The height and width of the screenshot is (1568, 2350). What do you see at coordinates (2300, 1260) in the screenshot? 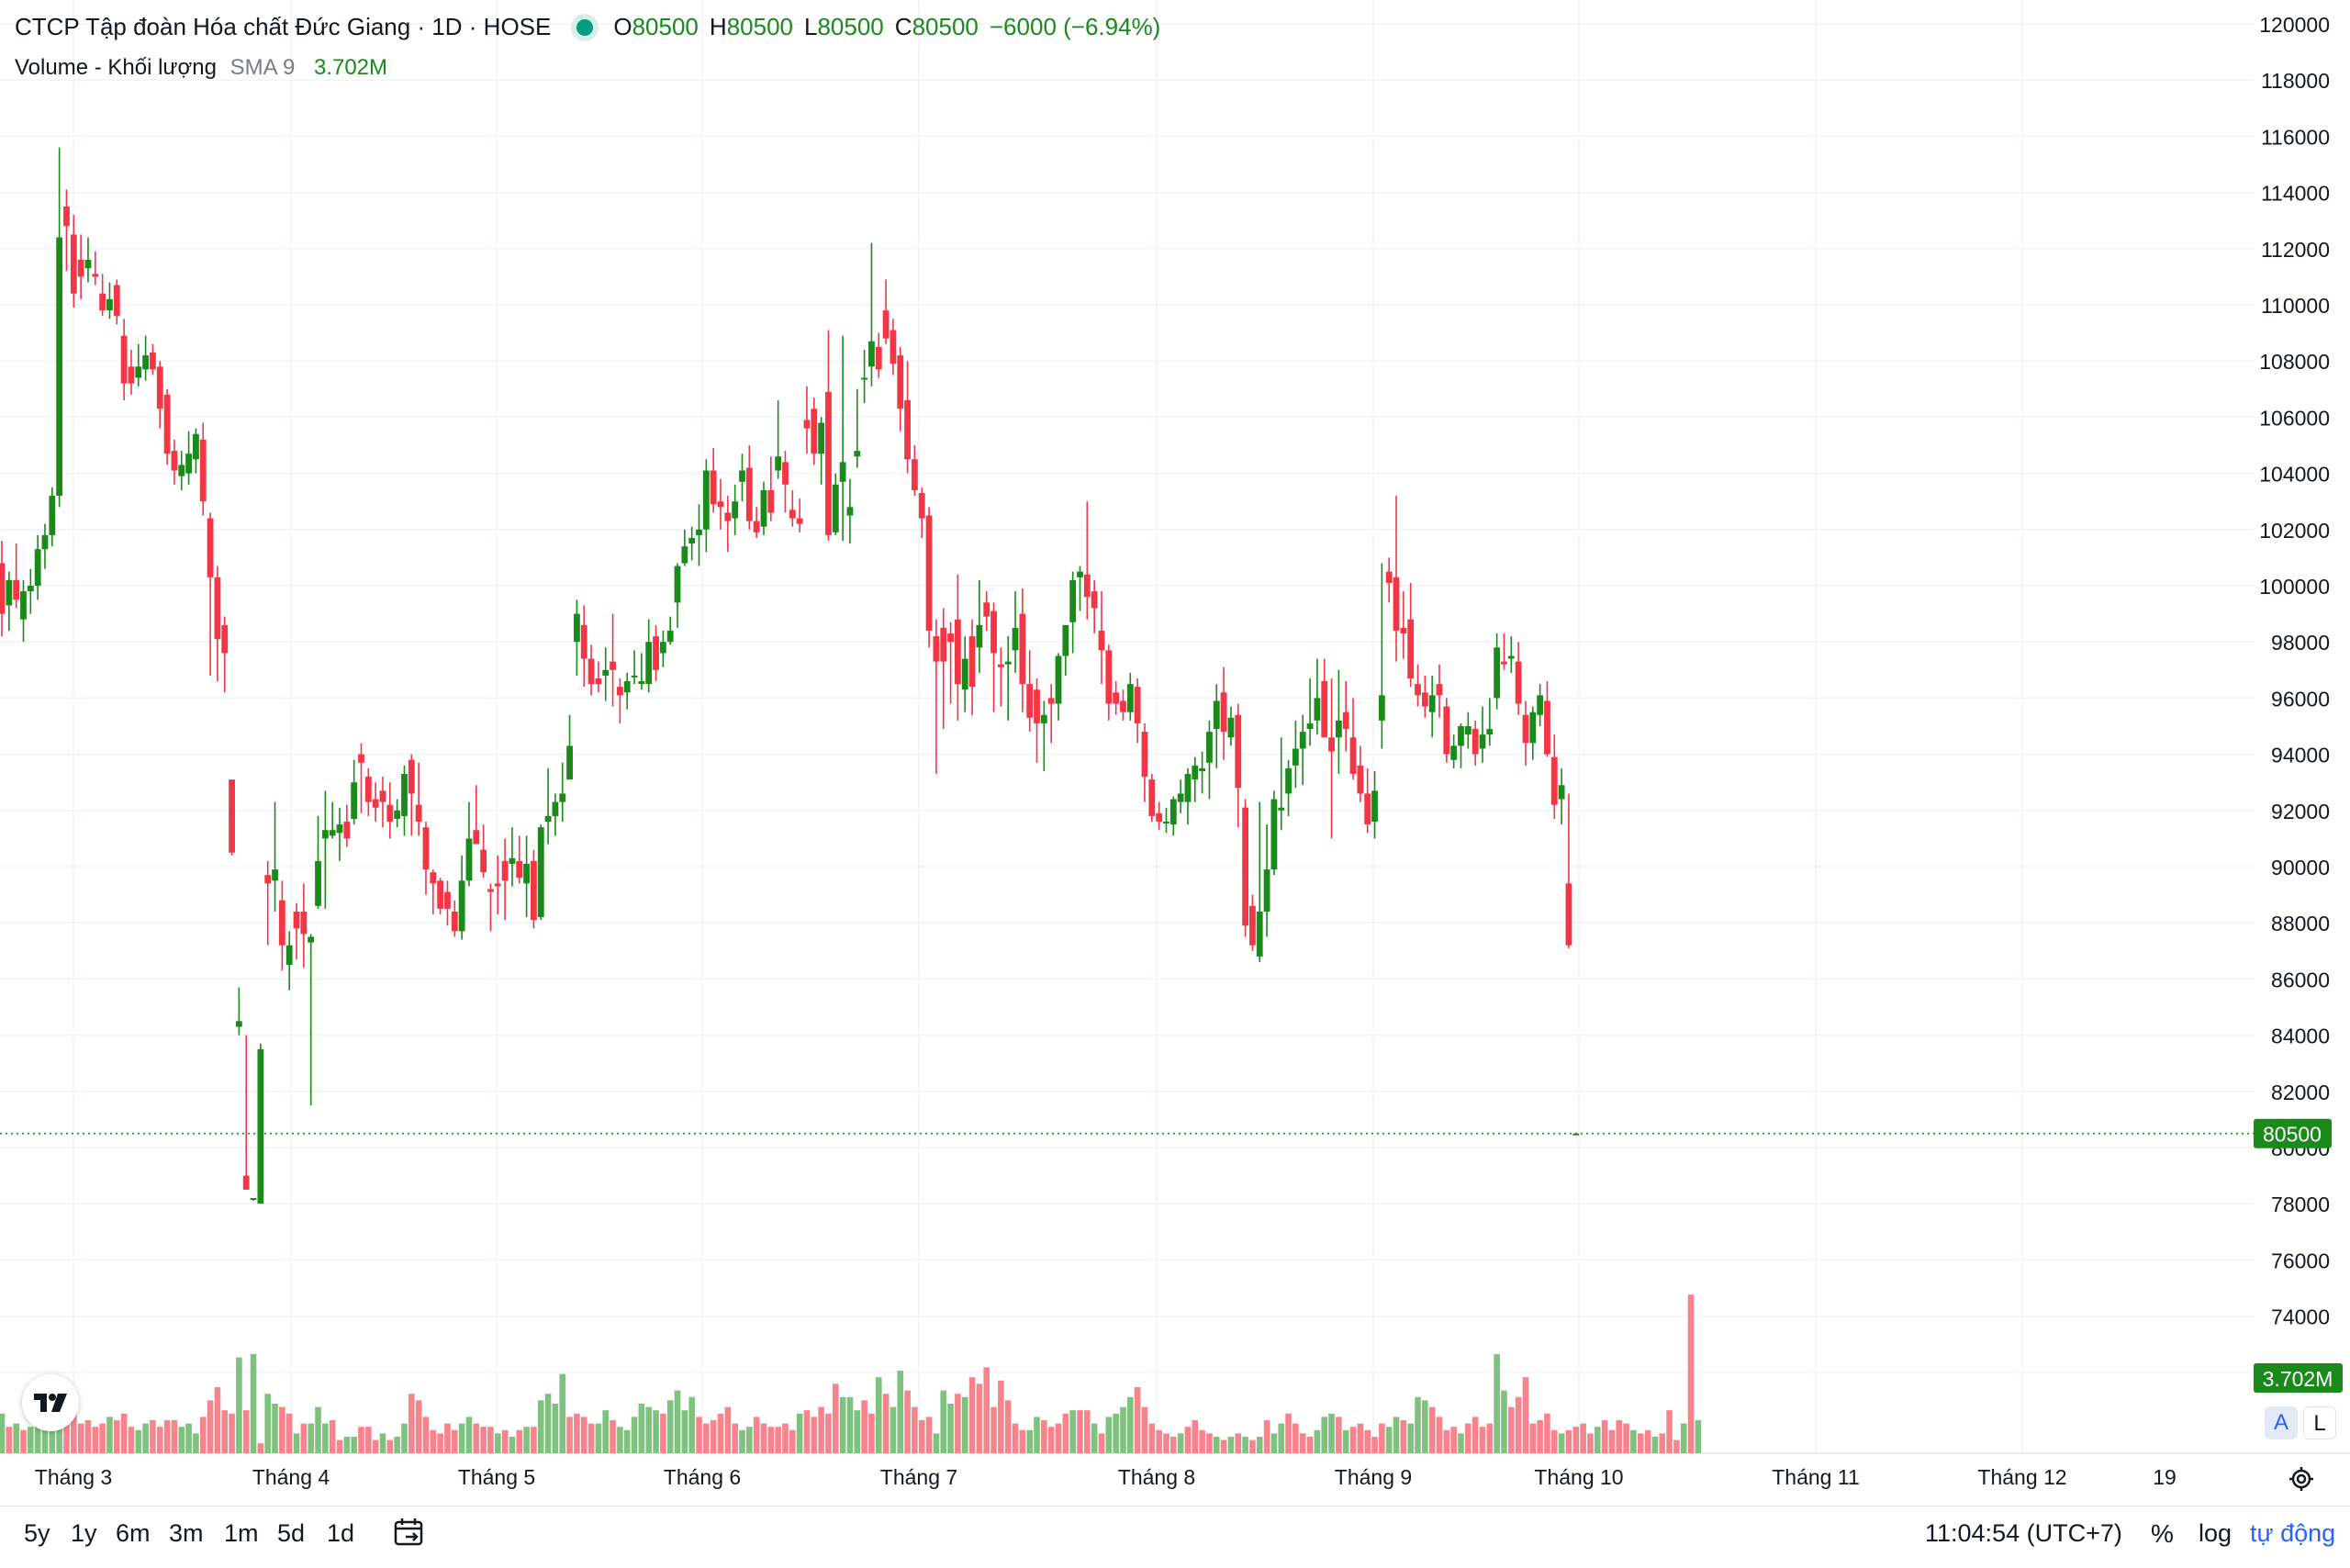
I see `price-tick-label: 76000` at bounding box center [2300, 1260].